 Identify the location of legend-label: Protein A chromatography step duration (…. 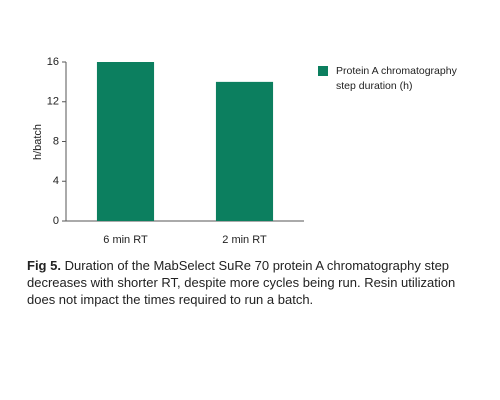
(396, 78).